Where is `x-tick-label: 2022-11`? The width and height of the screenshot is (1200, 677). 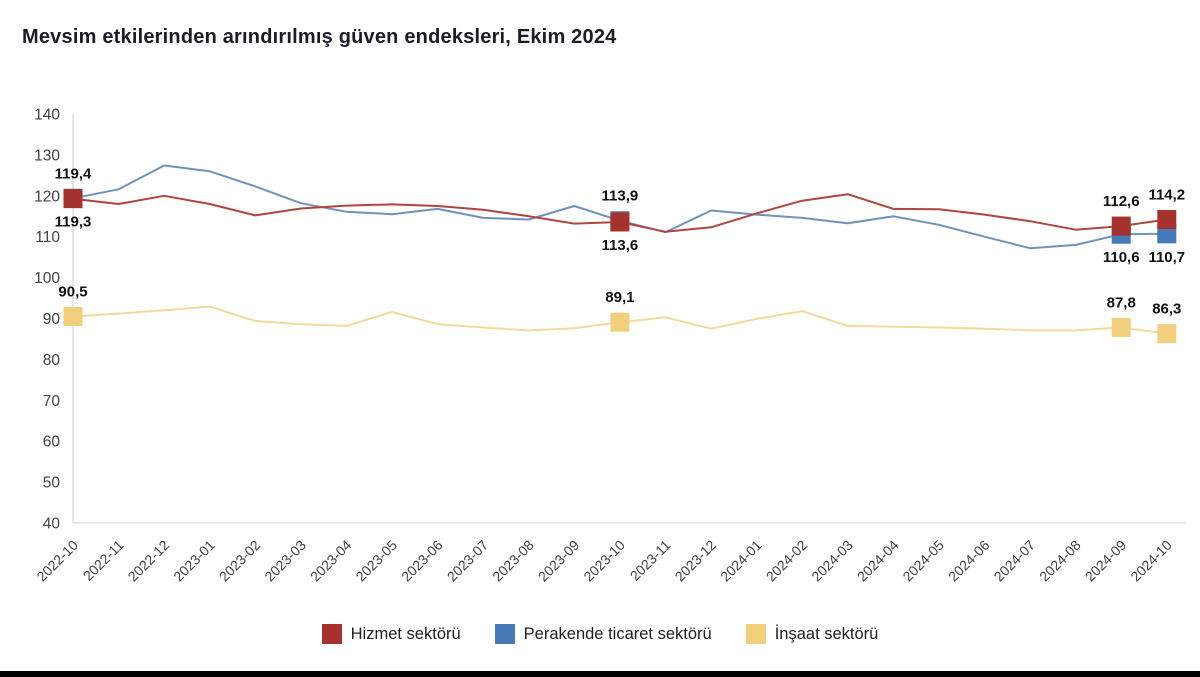
x-tick-label: 2022-11 is located at coordinates (103, 560).